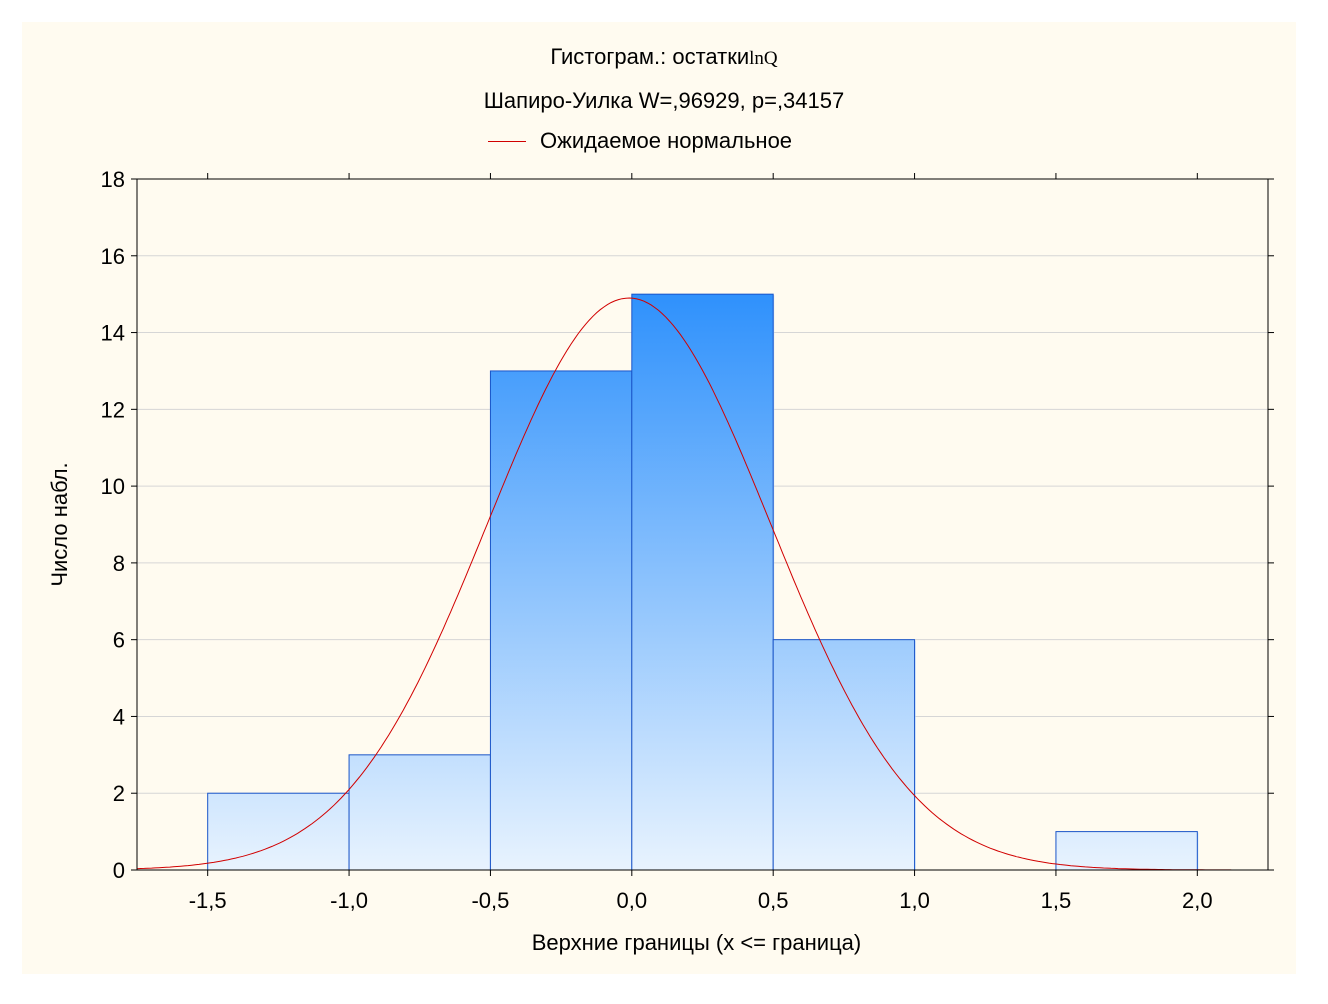  I want to click on y-tick-label: 4, so click(119, 716).